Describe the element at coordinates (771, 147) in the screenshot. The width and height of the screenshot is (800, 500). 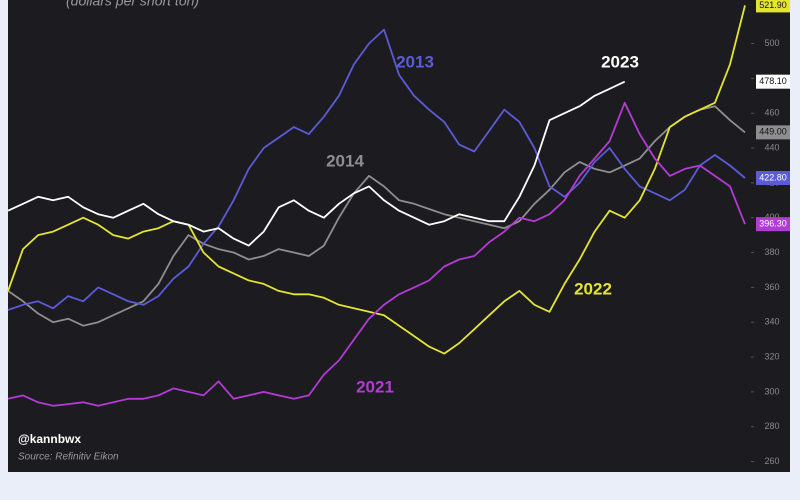
I see `y-tick-label: 440` at that location.